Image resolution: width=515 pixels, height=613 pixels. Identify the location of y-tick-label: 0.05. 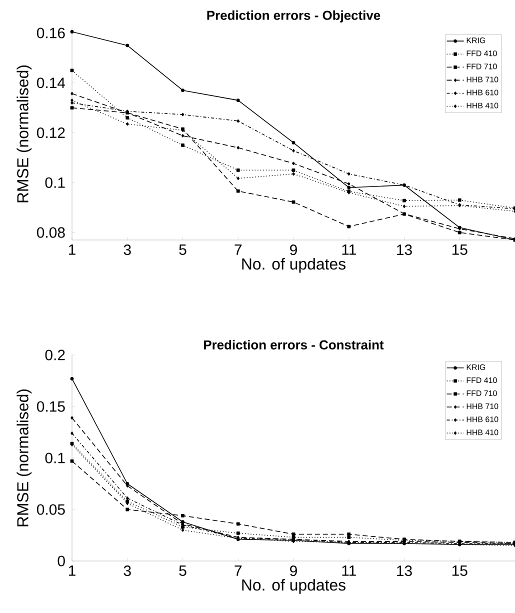
(50, 509).